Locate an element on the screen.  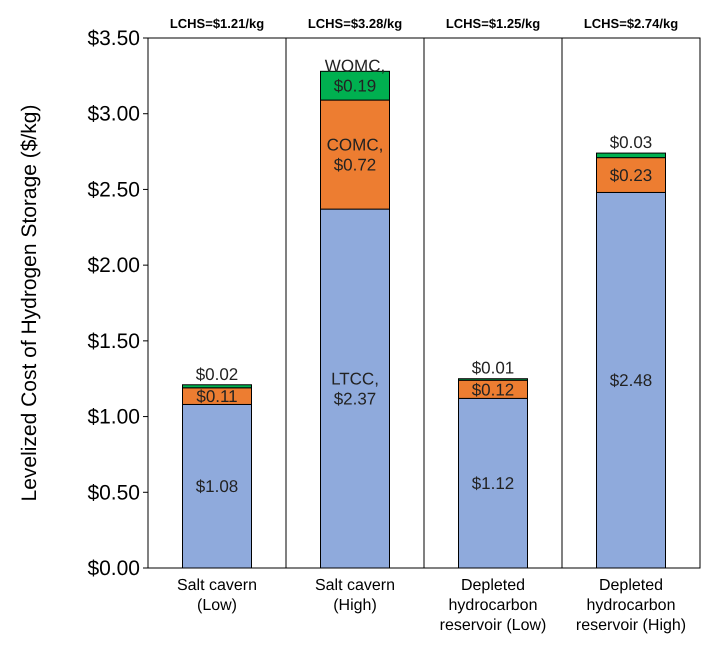
text: LCHS=$2.74/kg is located at coordinates (631, 23).